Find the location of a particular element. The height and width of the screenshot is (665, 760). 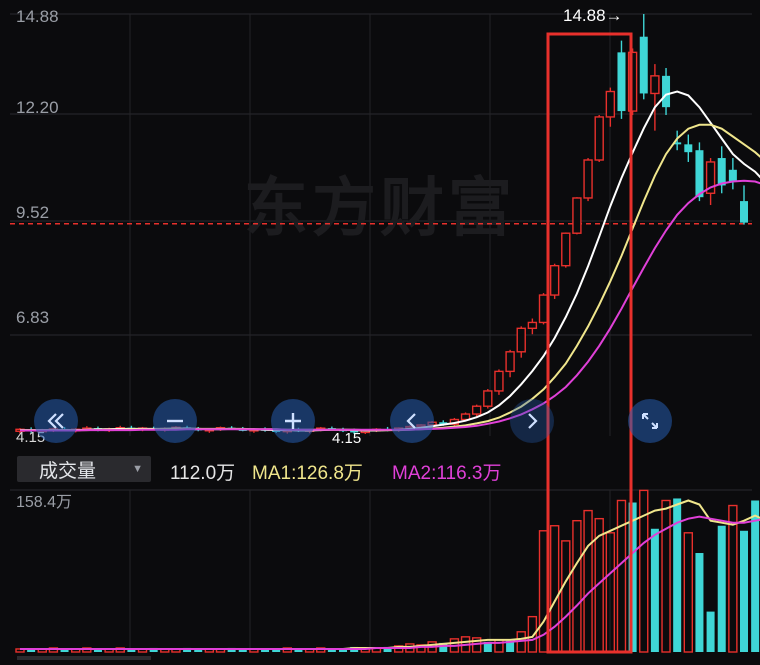

scroll-start-button is located at coordinates (56, 421).